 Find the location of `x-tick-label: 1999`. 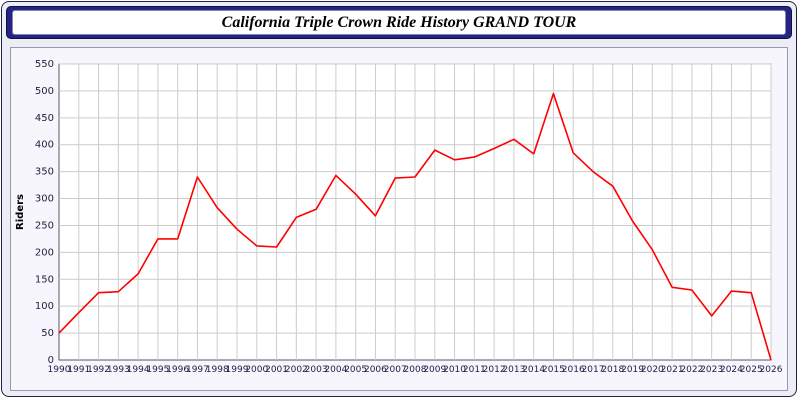

x-tick-label: 1999 is located at coordinates (237, 370).